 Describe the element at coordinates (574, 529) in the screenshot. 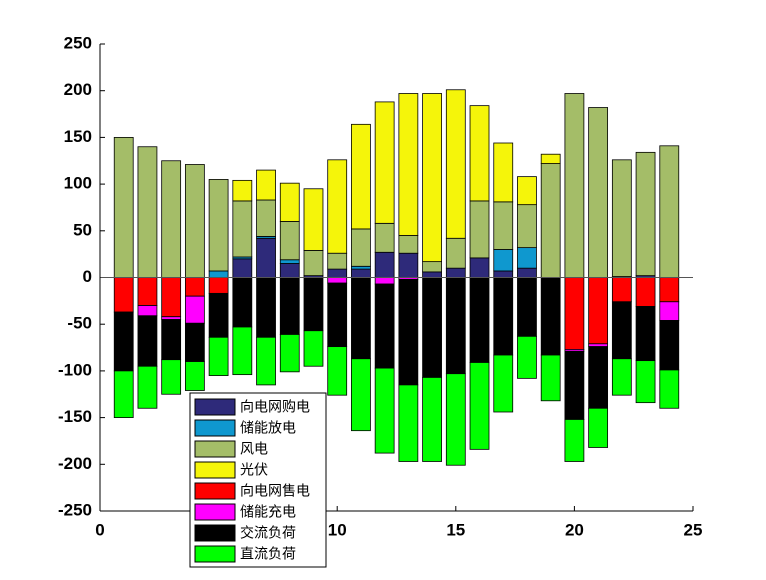

I see `x-tick-label: 20` at that location.